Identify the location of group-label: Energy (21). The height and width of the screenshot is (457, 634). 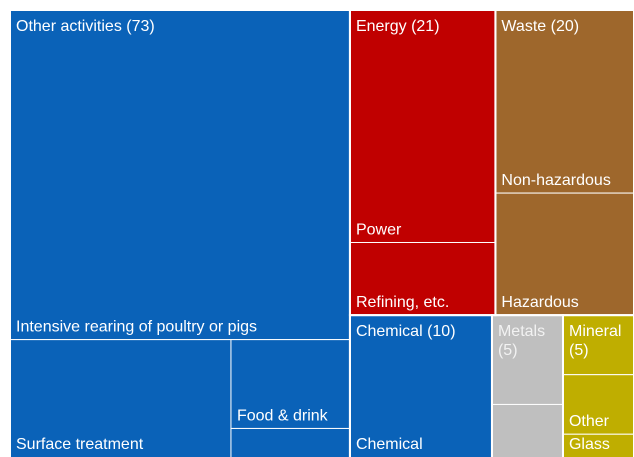
(398, 26).